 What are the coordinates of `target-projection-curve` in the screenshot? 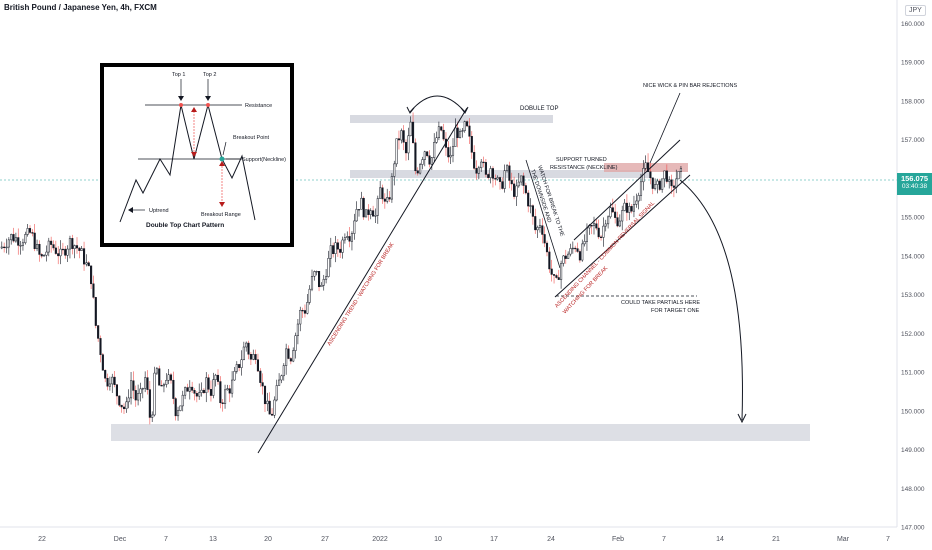 It's located at (711, 300).